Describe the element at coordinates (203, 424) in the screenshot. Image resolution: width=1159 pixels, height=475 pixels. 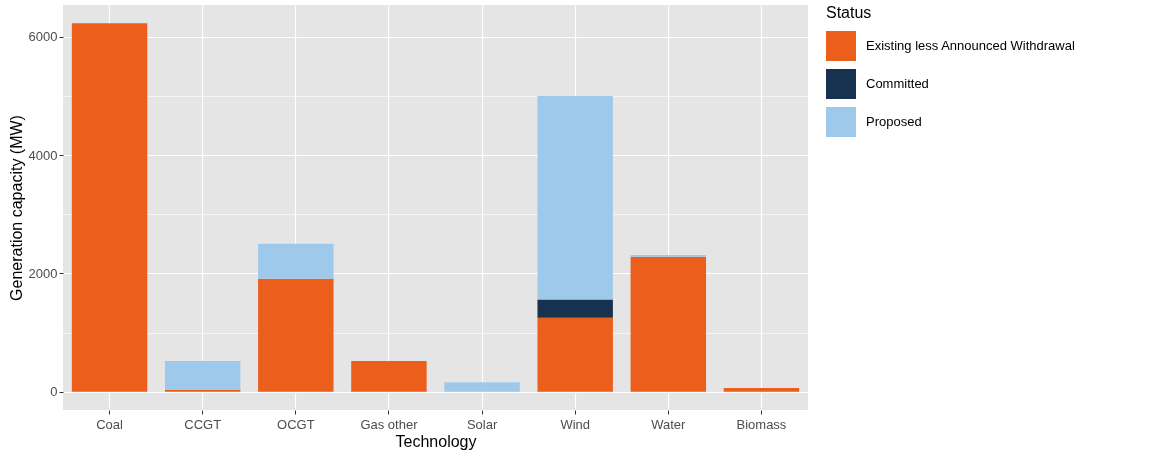
I see `x-tick-label: CCGT` at that location.